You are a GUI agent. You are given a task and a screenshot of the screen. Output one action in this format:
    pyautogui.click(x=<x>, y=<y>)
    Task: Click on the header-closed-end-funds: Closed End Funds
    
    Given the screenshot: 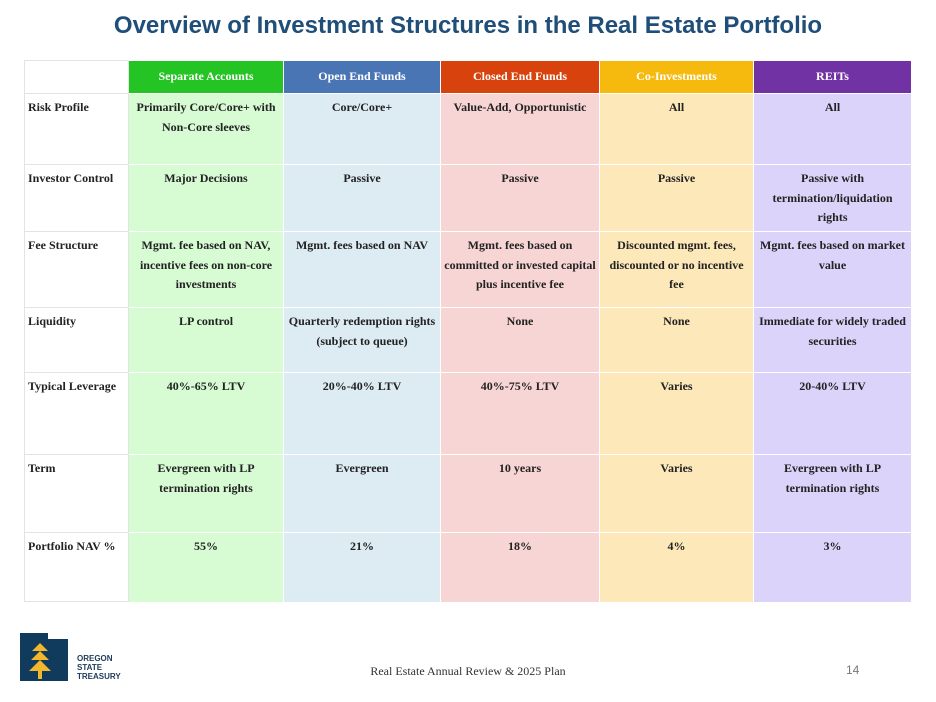 What is the action you would take?
    pyautogui.click(x=520, y=77)
    